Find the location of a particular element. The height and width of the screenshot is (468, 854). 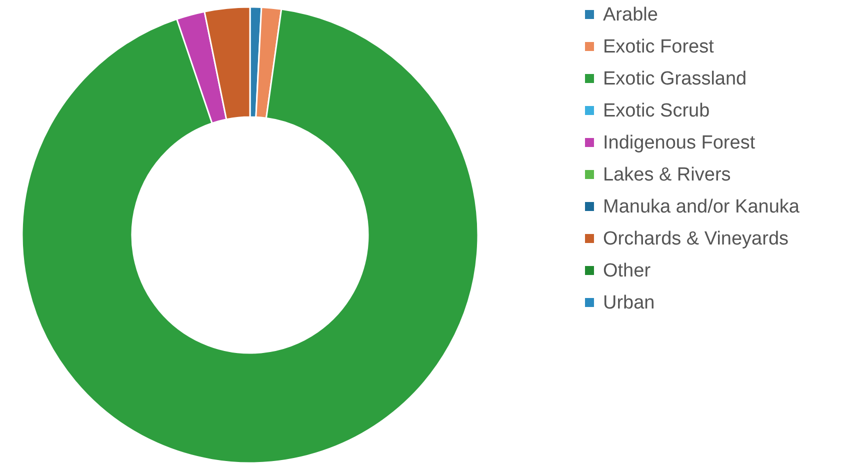

legend-label: Exotic Grassland is located at coordinates (675, 79).